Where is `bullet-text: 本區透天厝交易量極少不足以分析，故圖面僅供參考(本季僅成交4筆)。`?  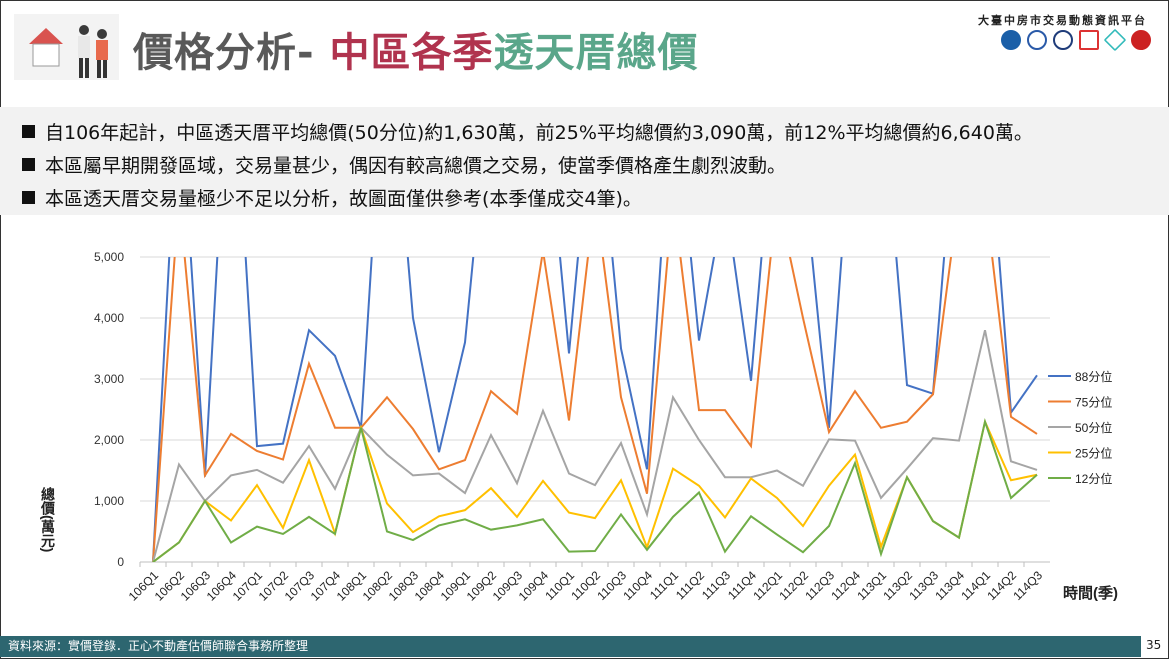 bullet-text: 本區透天厝交易量極少不足以分析，故圖面僅供參考(本季僅成交4筆)。 is located at coordinates (343, 199).